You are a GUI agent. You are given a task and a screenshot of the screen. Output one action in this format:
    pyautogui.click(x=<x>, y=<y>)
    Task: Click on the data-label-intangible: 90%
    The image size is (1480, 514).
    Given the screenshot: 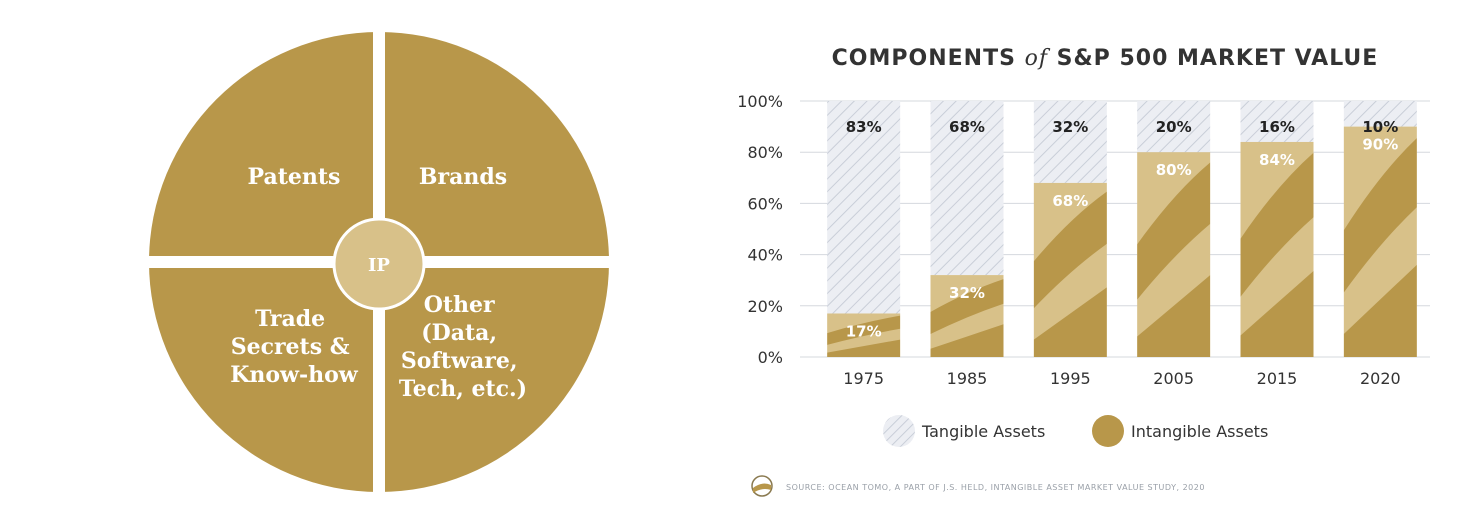 What is the action you would take?
    pyautogui.click(x=1380, y=145)
    